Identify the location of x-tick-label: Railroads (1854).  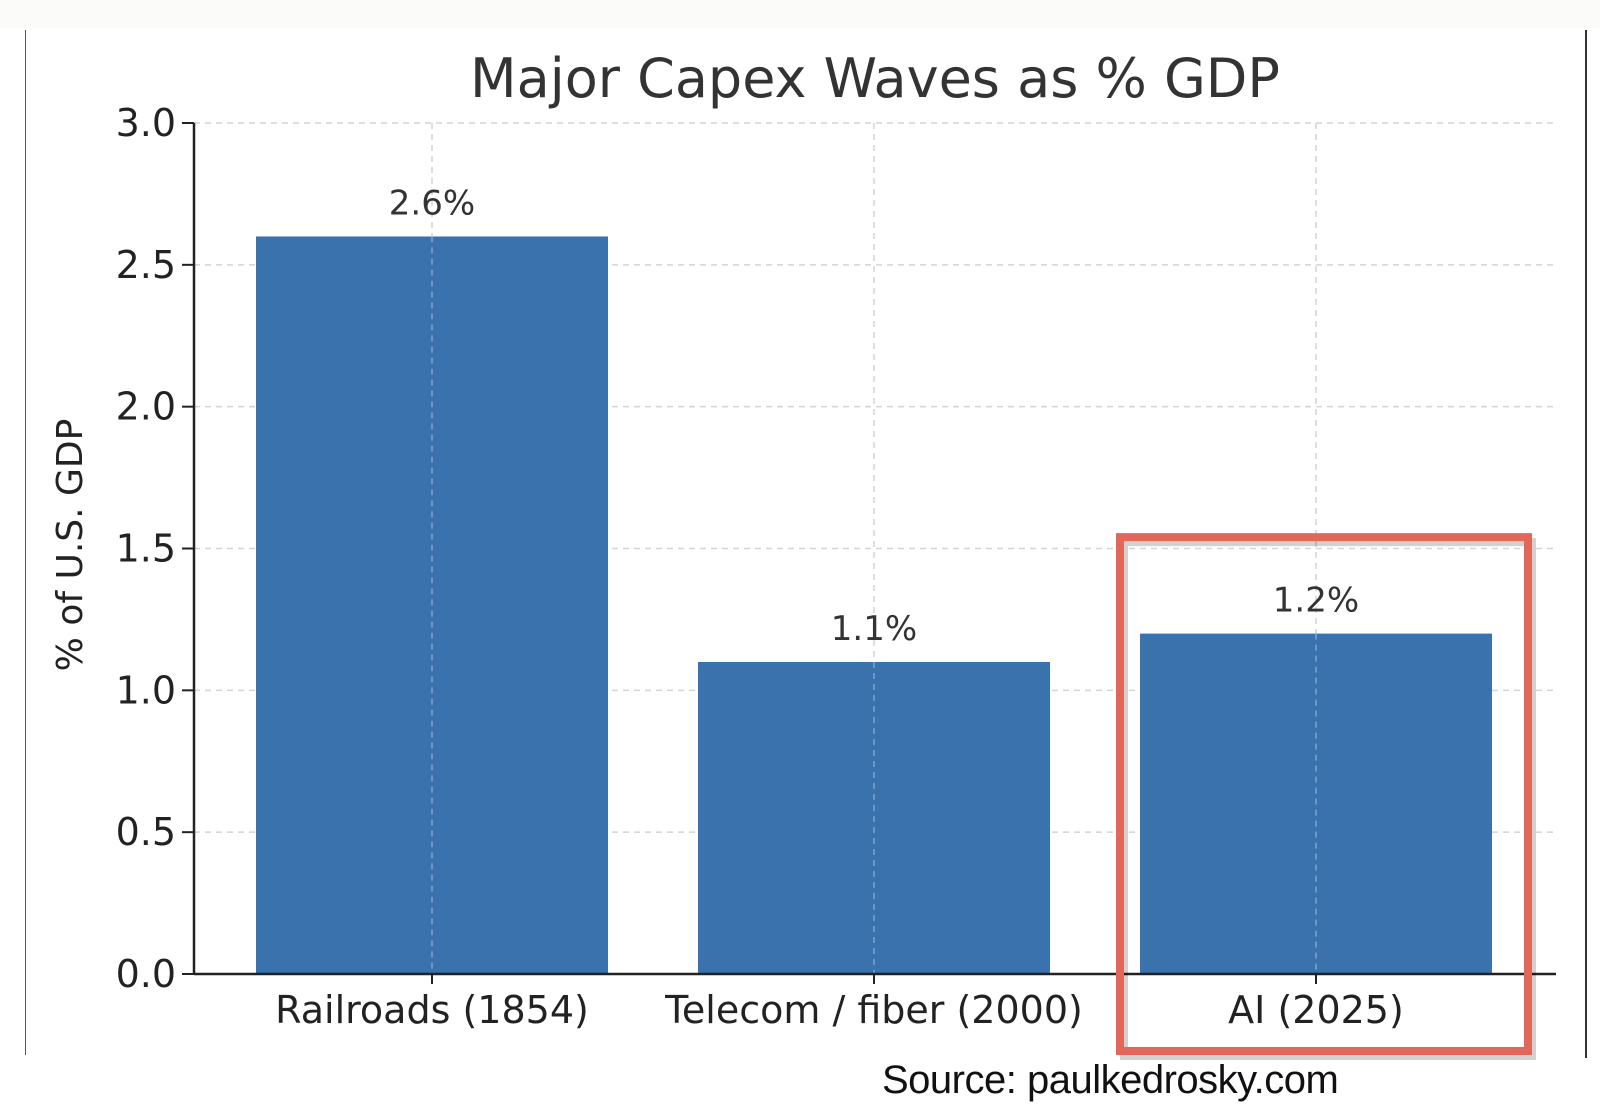
(432, 1010).